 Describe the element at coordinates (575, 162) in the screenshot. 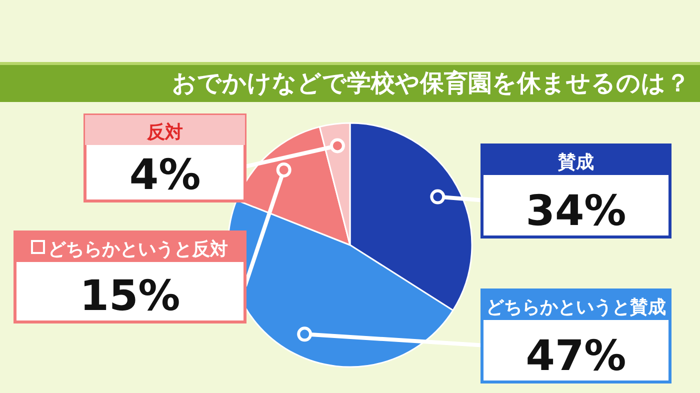

I see `slice-label: 賛成` at that location.